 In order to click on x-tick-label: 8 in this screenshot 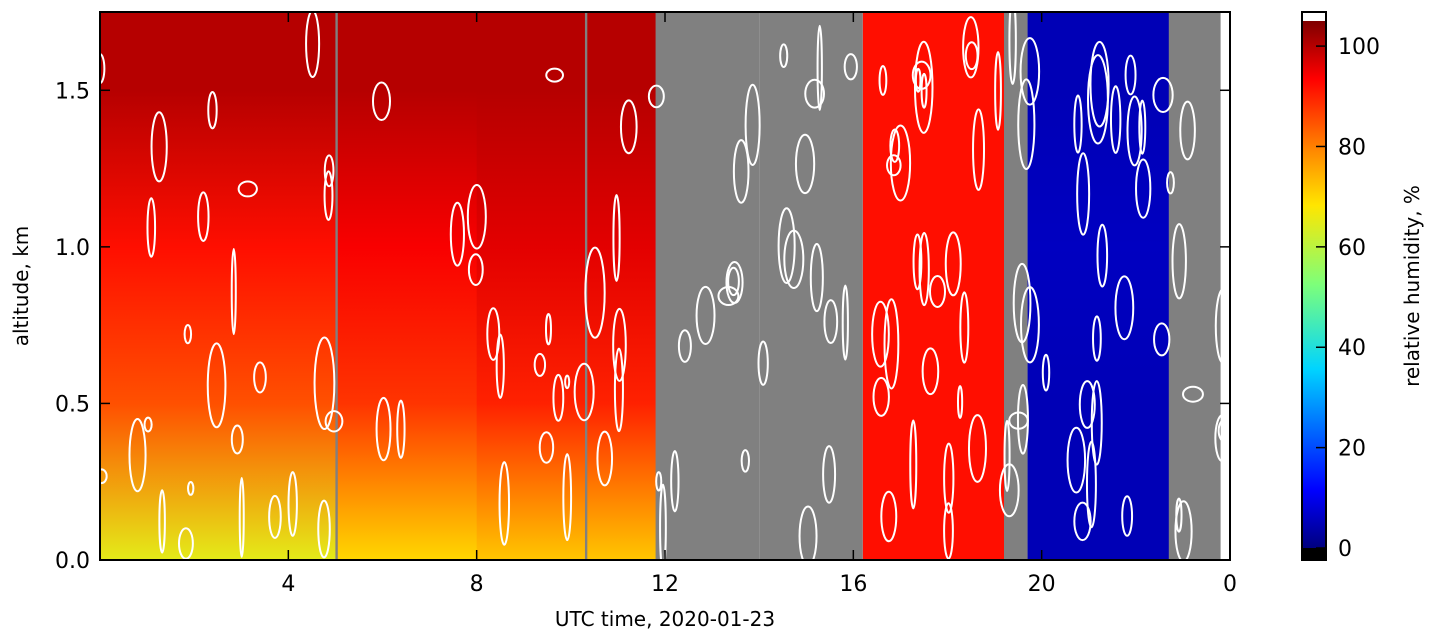, I will do `click(477, 584)`.